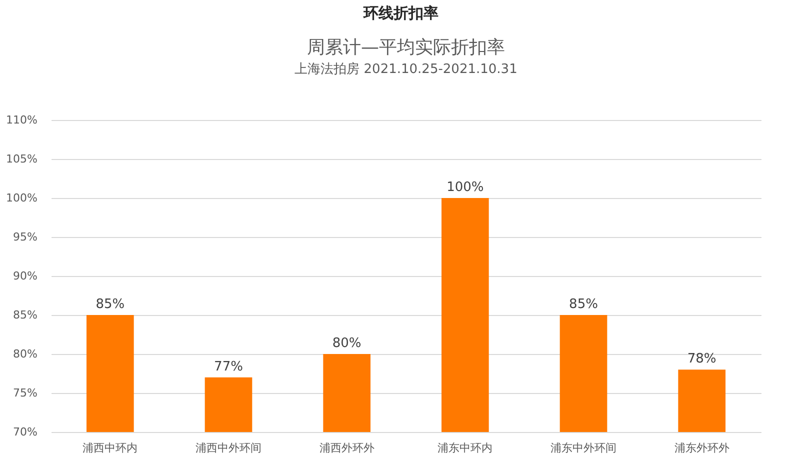 This screenshot has height=469, width=792. Describe the element at coordinates (25, 432) in the screenshot. I see `y-tick-label: 70%` at that location.